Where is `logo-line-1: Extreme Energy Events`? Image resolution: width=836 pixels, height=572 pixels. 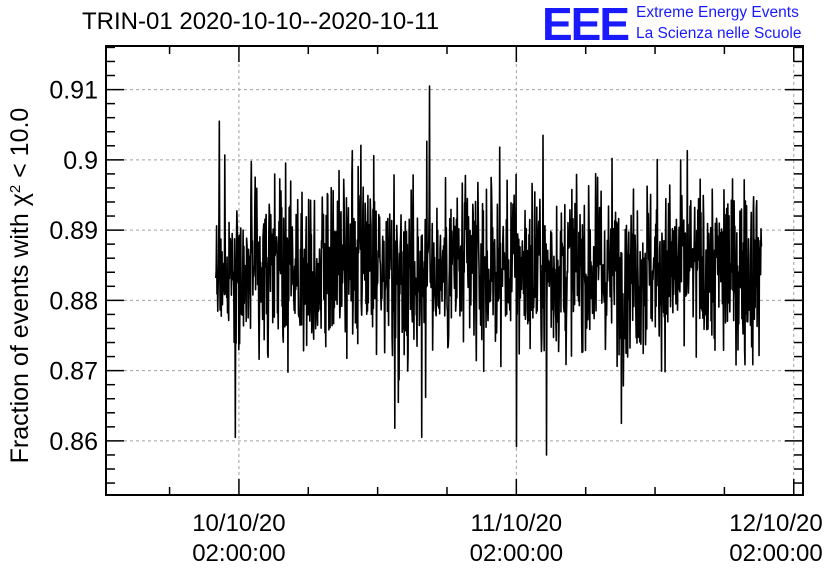 logo-line-1: Extreme Energy Events is located at coordinates (717, 12).